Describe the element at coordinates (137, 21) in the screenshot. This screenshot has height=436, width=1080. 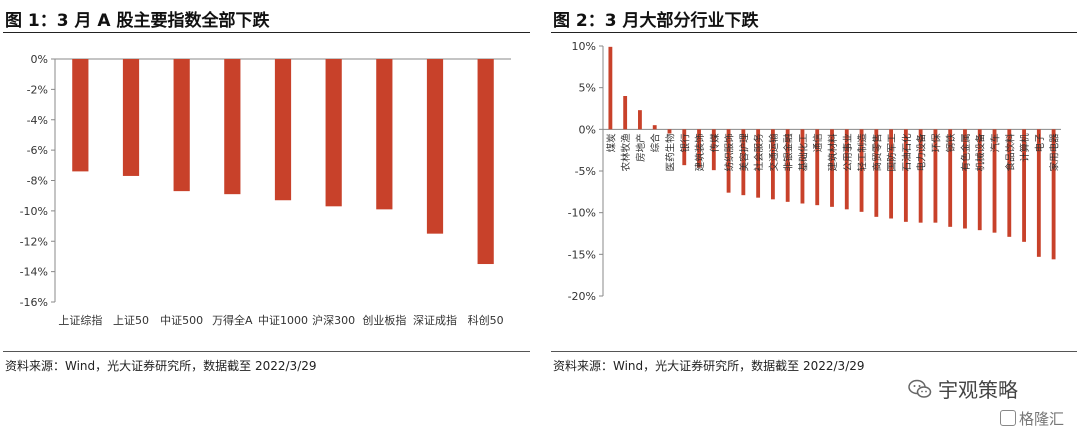
I see `left-chart-title: 图 1：3 月 A 股主要指数全部下跌` at that location.